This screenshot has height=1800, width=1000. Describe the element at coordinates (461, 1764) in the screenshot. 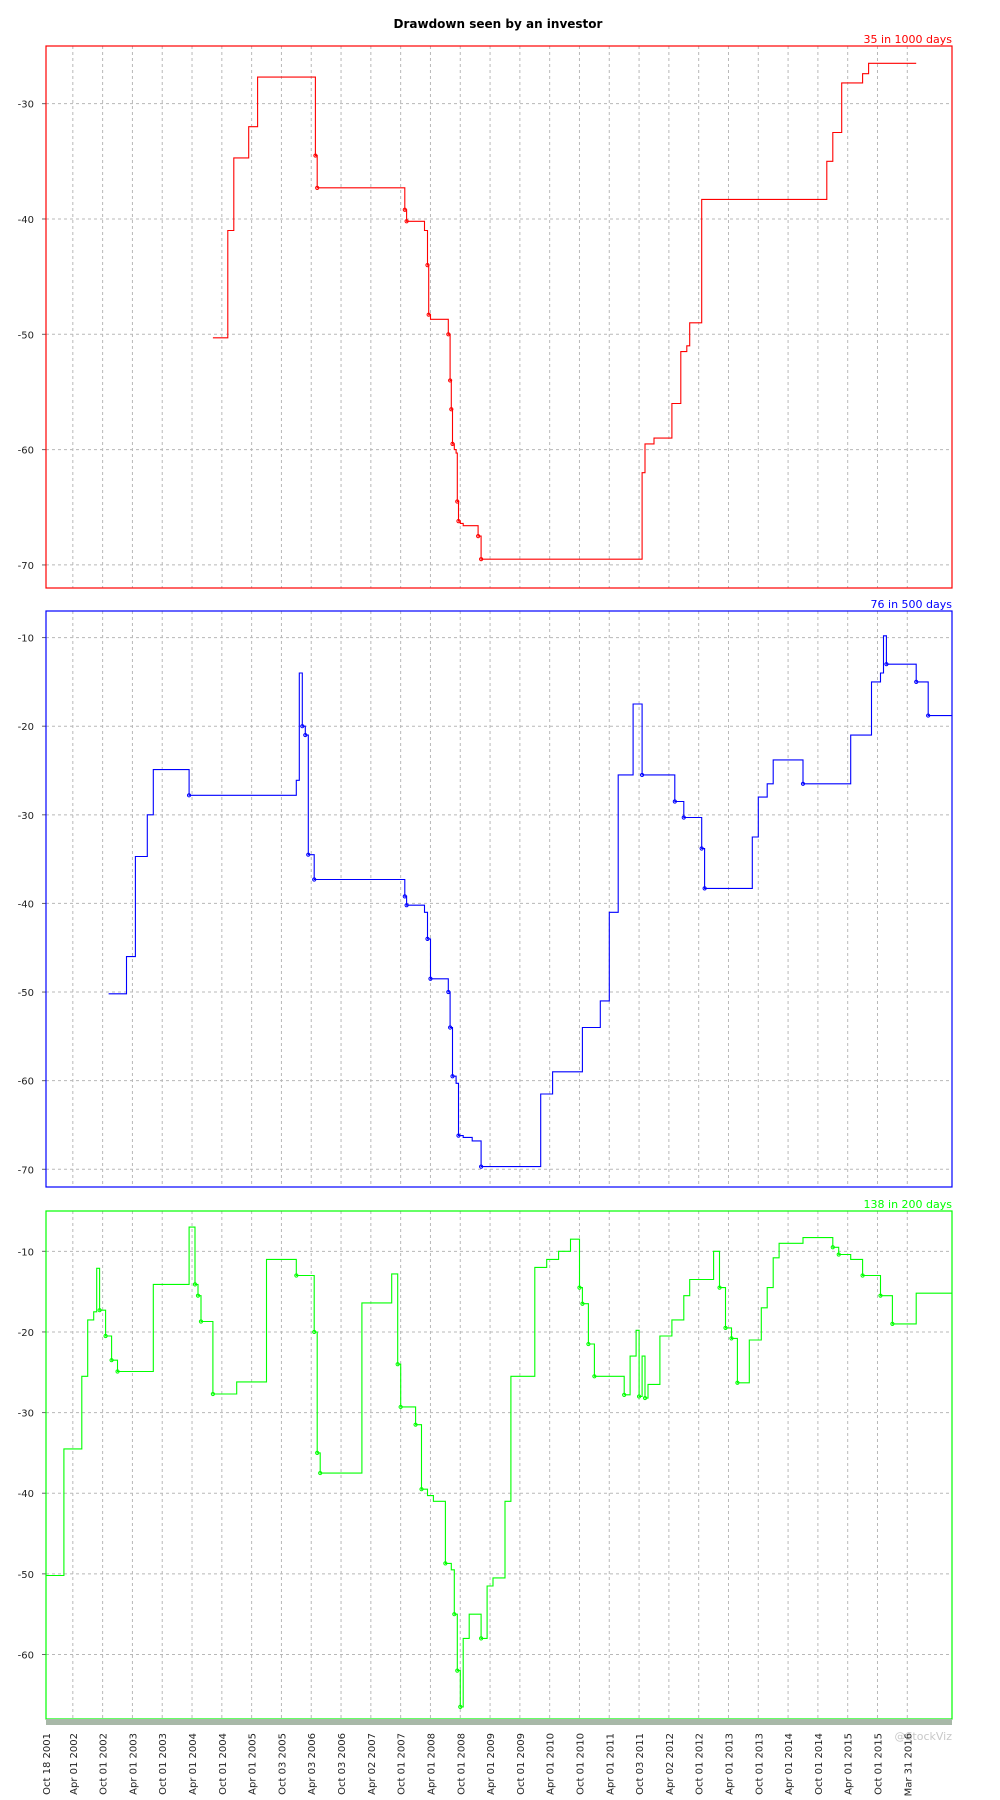

I see `x-tick-label: Oct 01 2008` at that location.